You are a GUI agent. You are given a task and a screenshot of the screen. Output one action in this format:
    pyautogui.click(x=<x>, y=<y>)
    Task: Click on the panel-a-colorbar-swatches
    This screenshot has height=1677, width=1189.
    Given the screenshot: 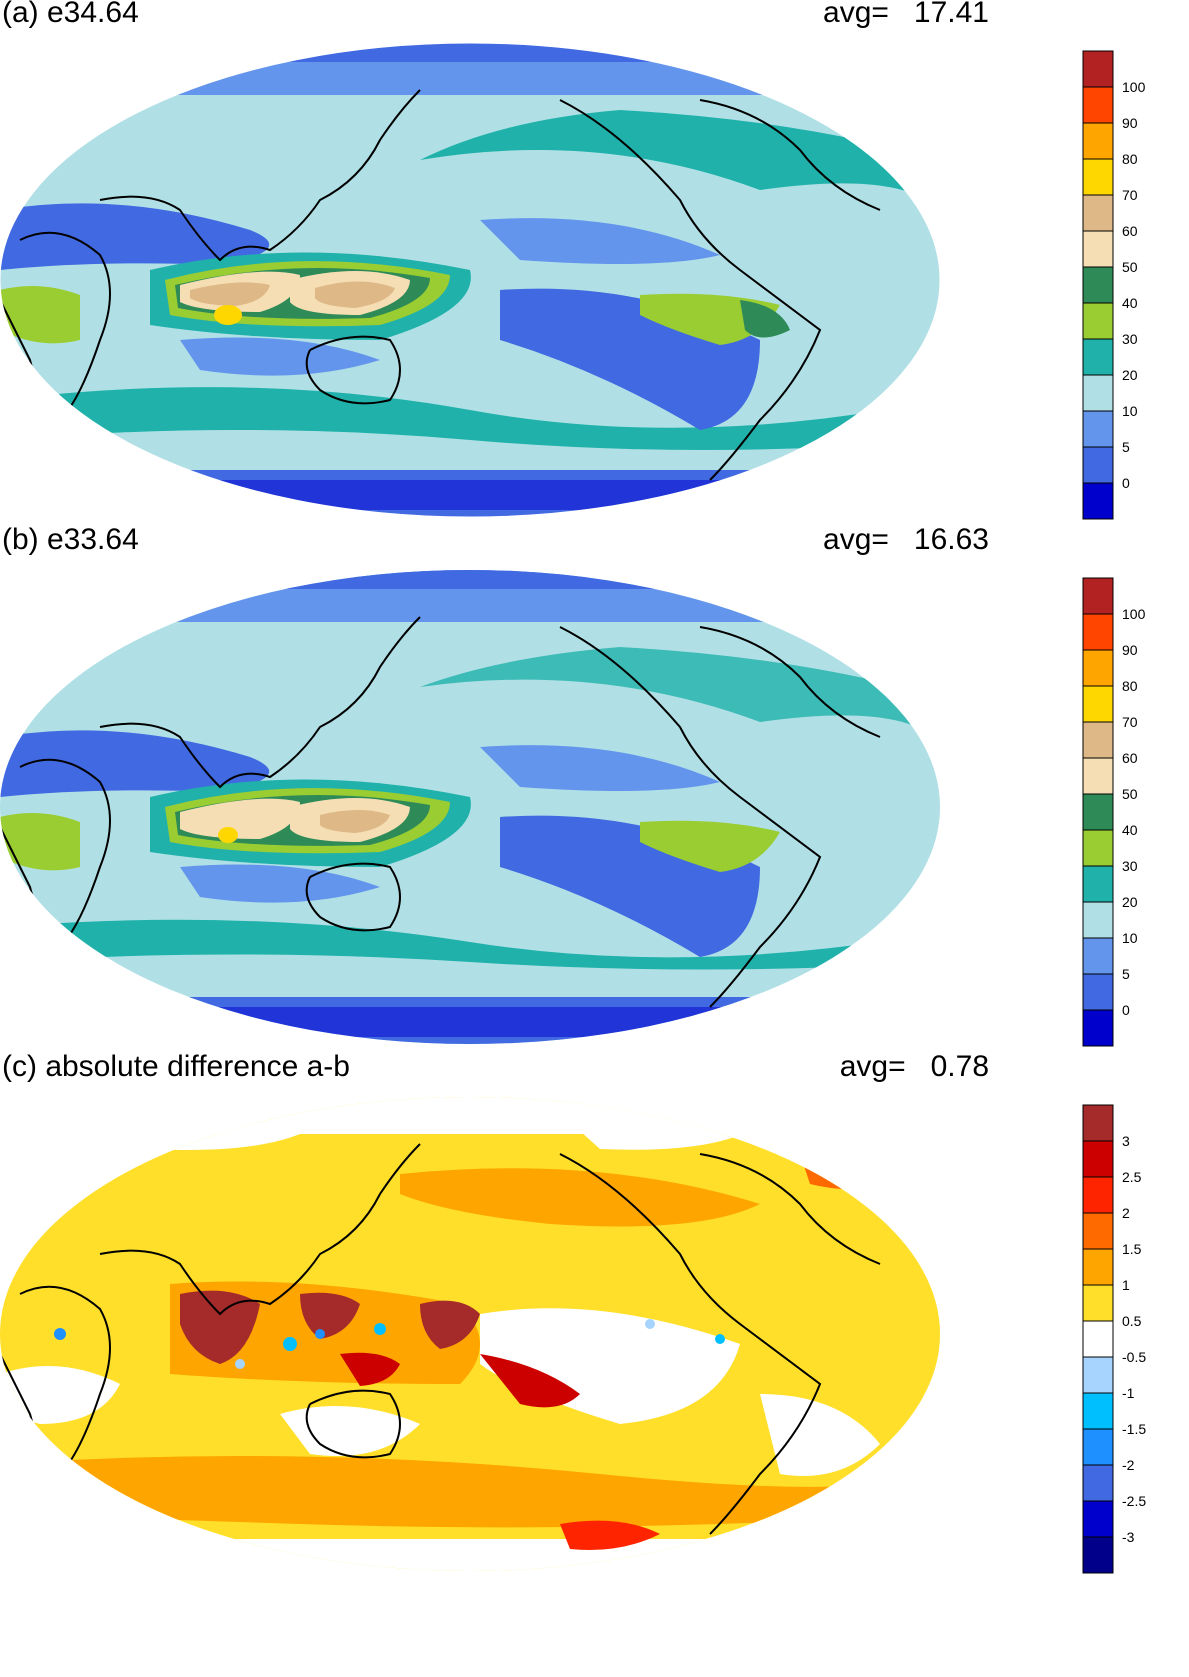 What is the action you would take?
    pyautogui.click(x=1098, y=285)
    